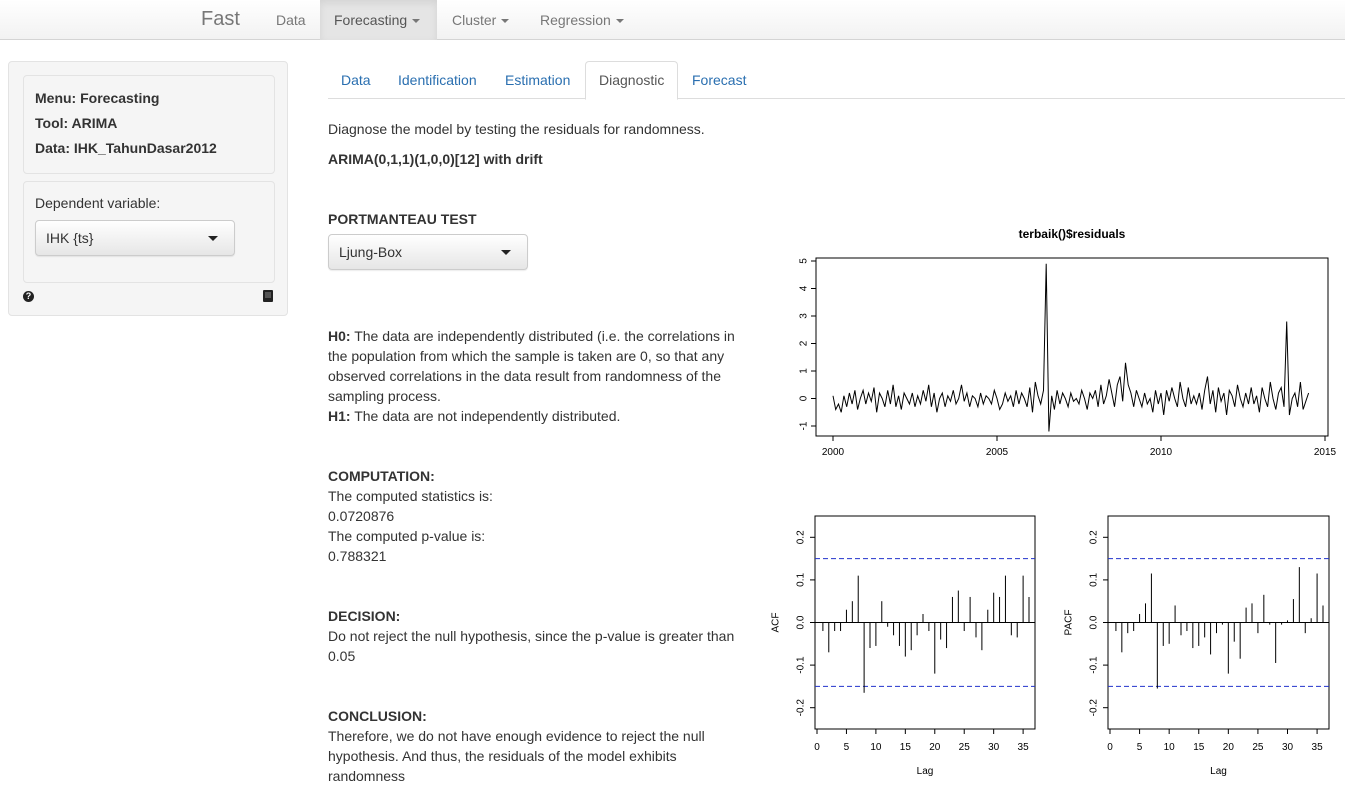  Describe the element at coordinates (575, 20) in the screenshot. I see `nav-regression-label: Regression` at that location.